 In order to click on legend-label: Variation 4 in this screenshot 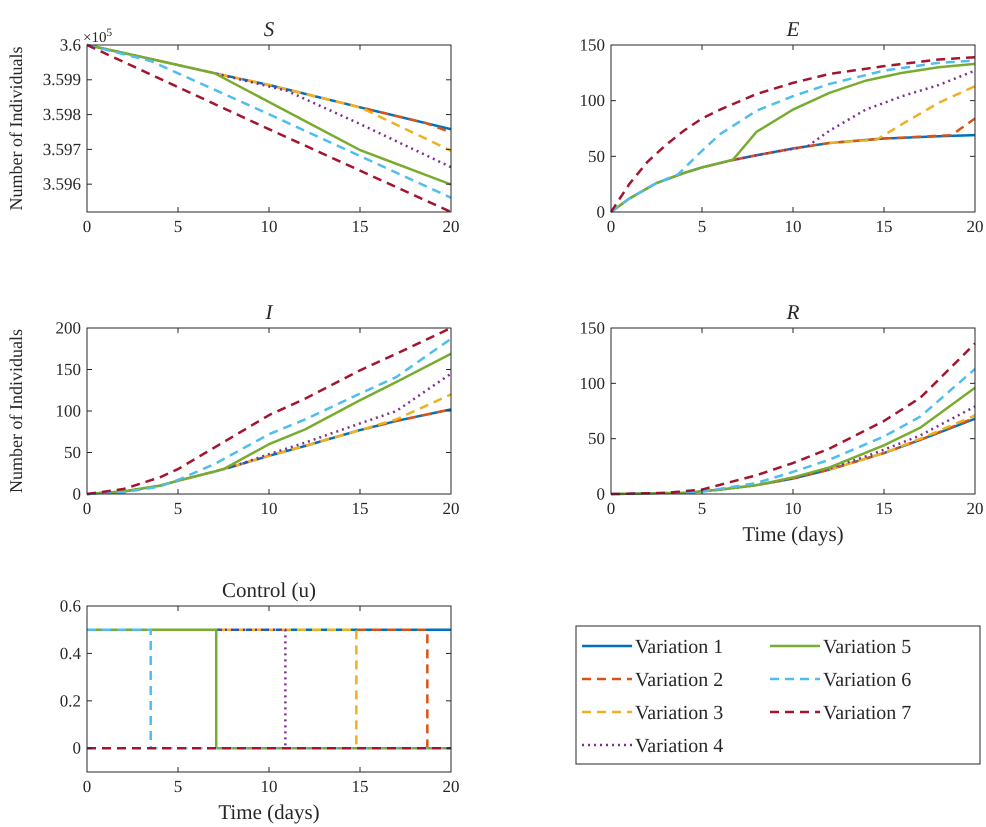, I will do `click(679, 746)`.